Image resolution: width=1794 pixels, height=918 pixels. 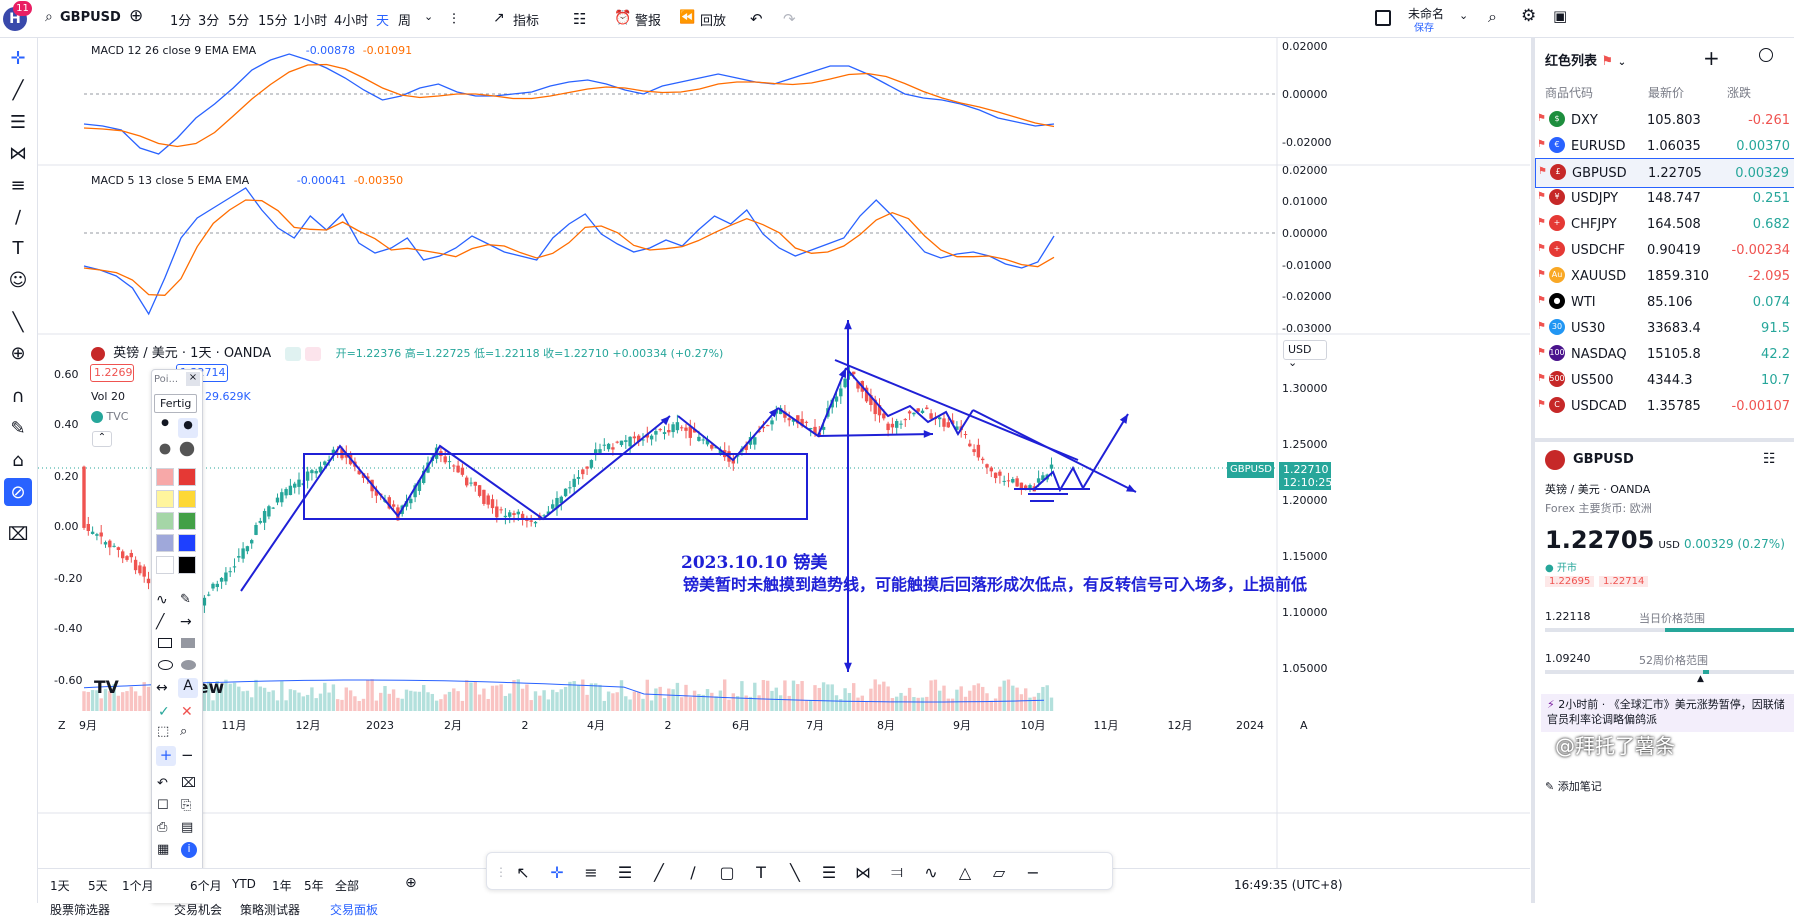 I want to click on horizontal-line-tool-icon: −, so click(x=1033, y=872).